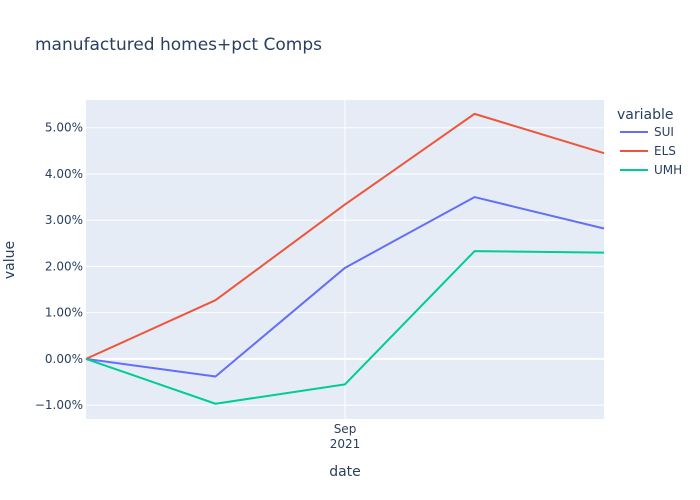 The image size is (700, 500). Describe the element at coordinates (668, 170) in the screenshot. I see `legend-label: UMH` at that location.